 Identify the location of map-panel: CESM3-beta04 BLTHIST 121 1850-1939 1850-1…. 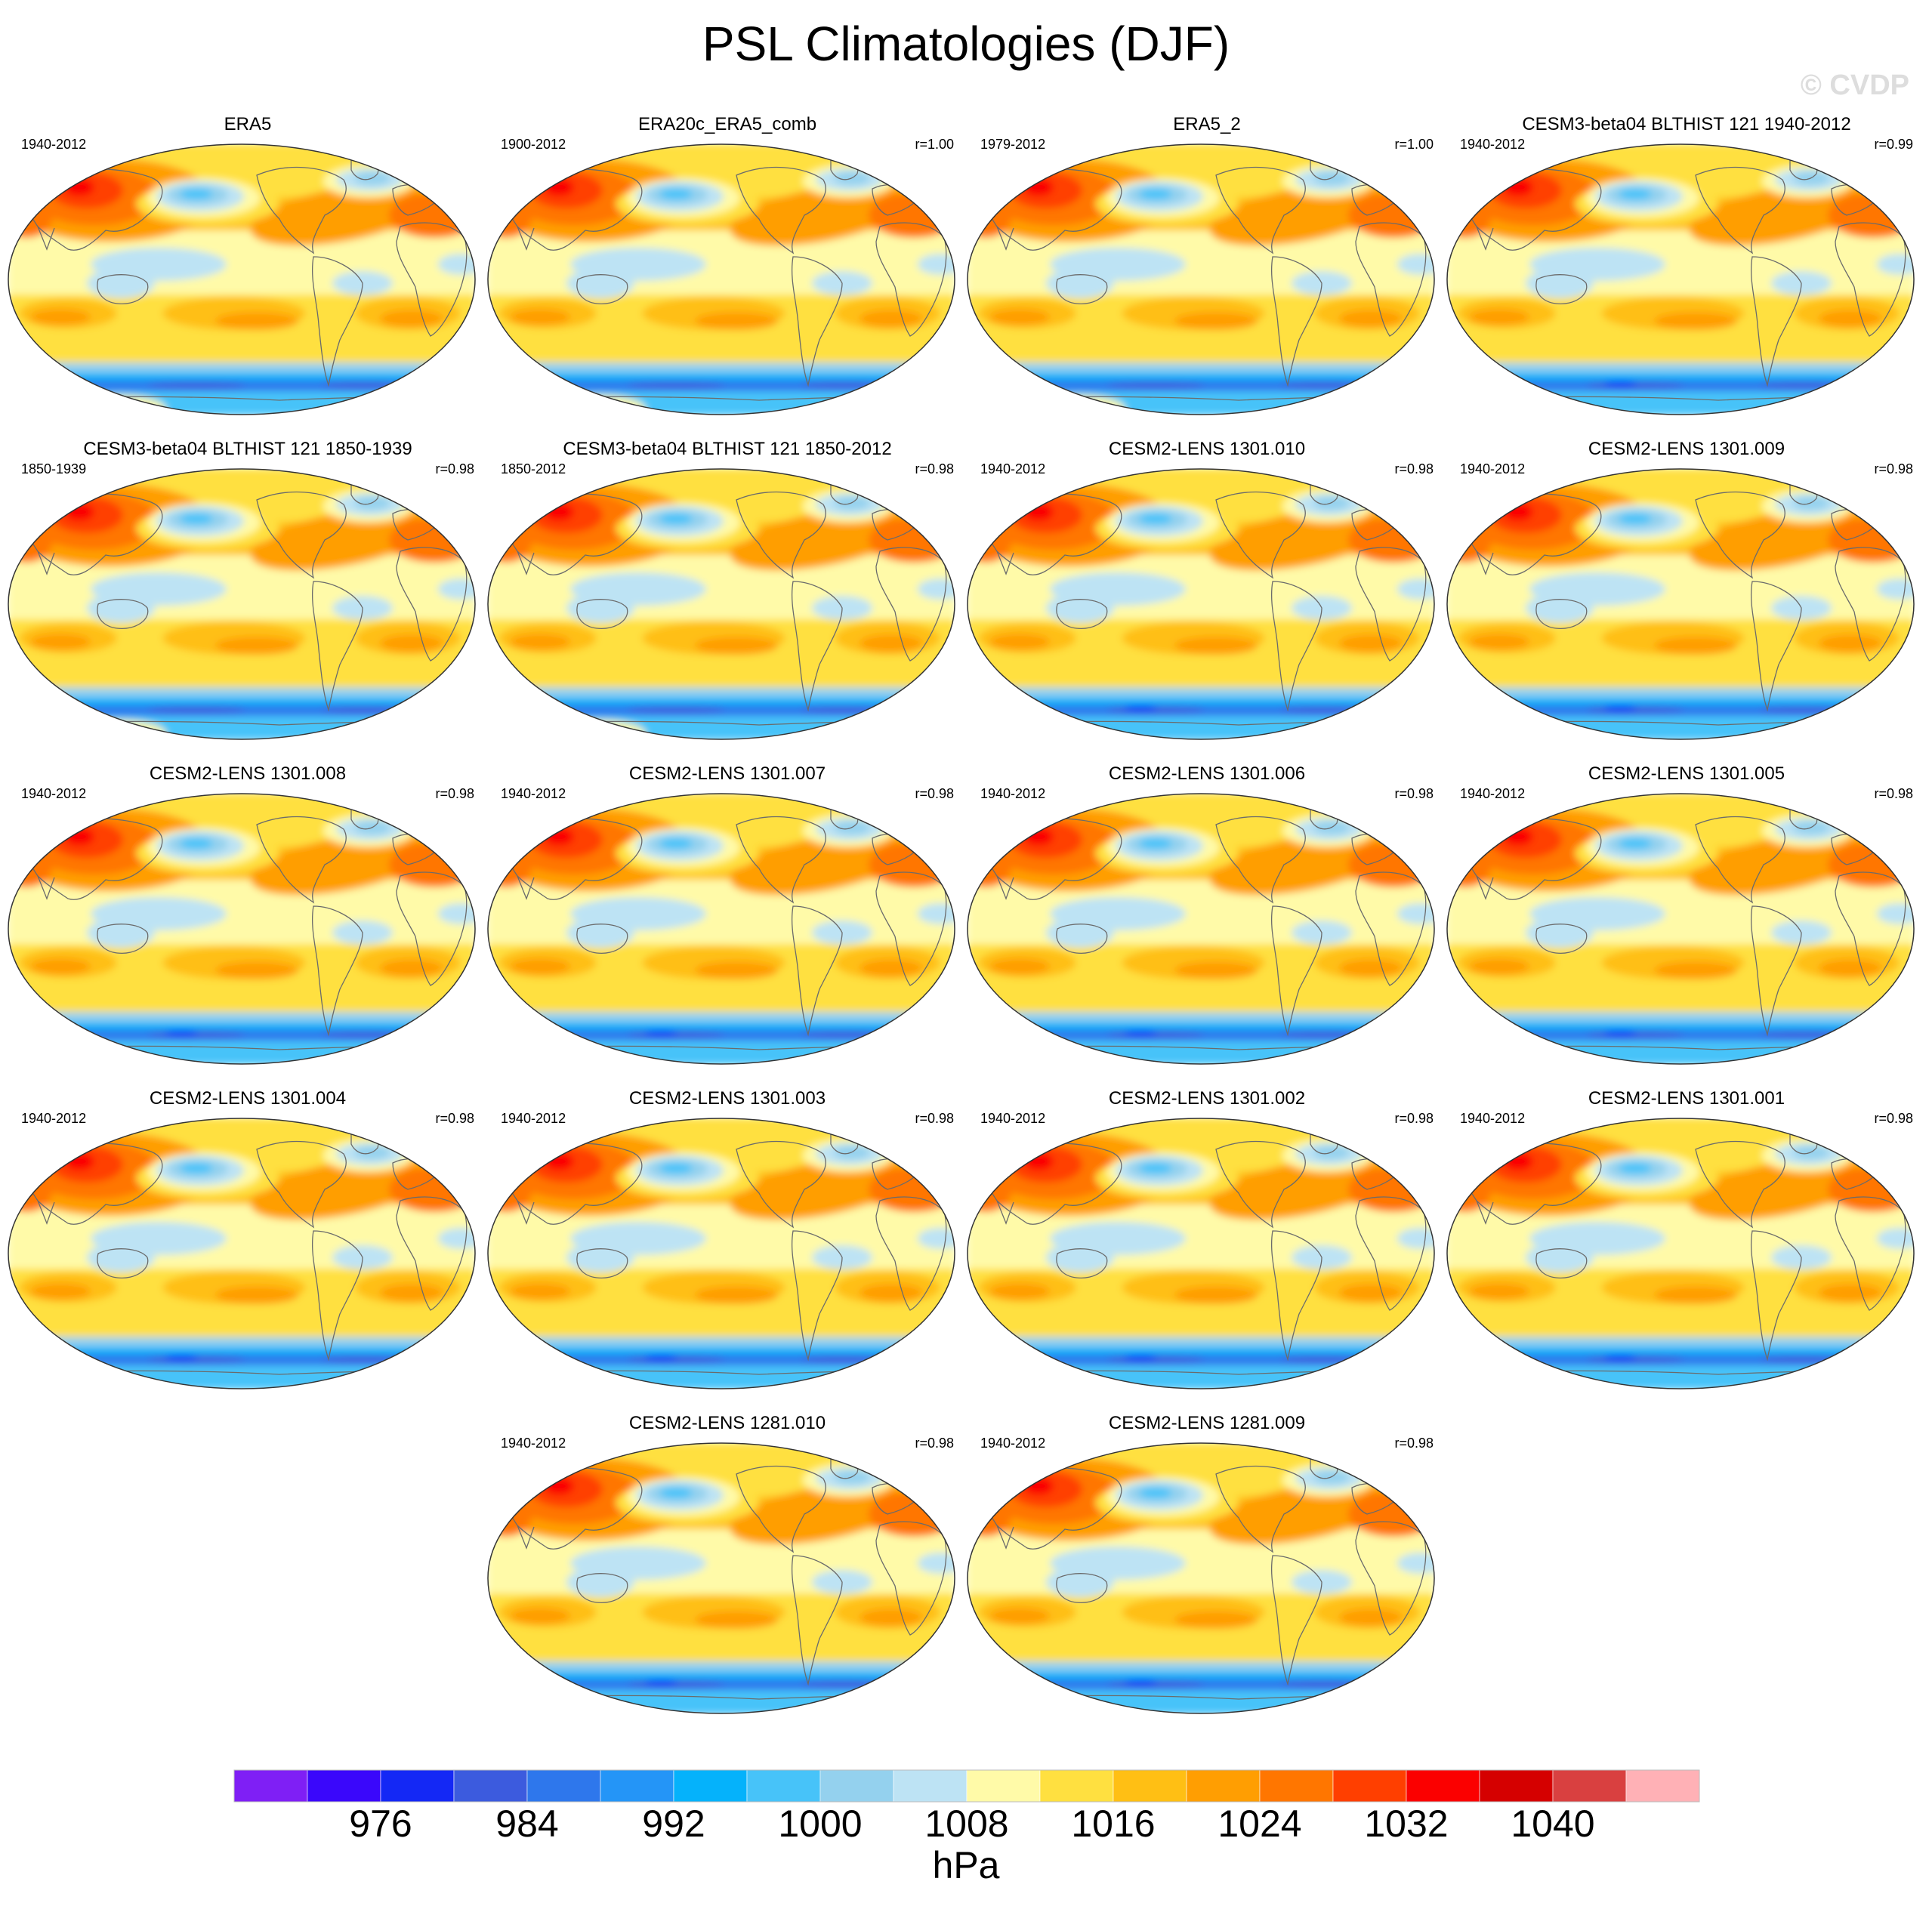
(248, 589).